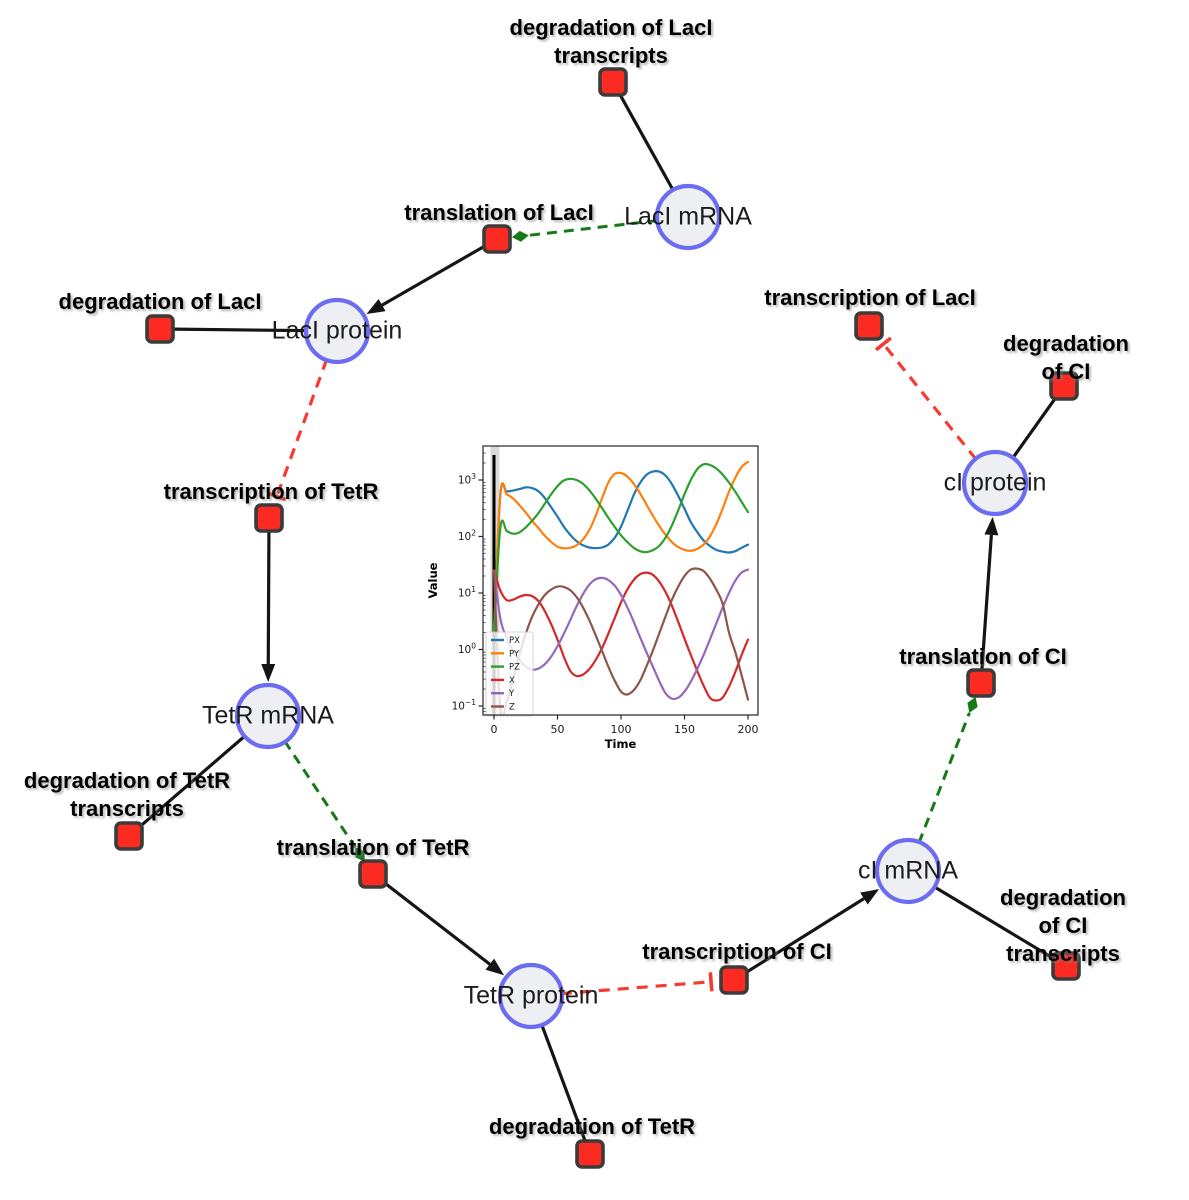 The height and width of the screenshot is (1200, 1189). I want to click on series-Y-line, so click(621, 634).